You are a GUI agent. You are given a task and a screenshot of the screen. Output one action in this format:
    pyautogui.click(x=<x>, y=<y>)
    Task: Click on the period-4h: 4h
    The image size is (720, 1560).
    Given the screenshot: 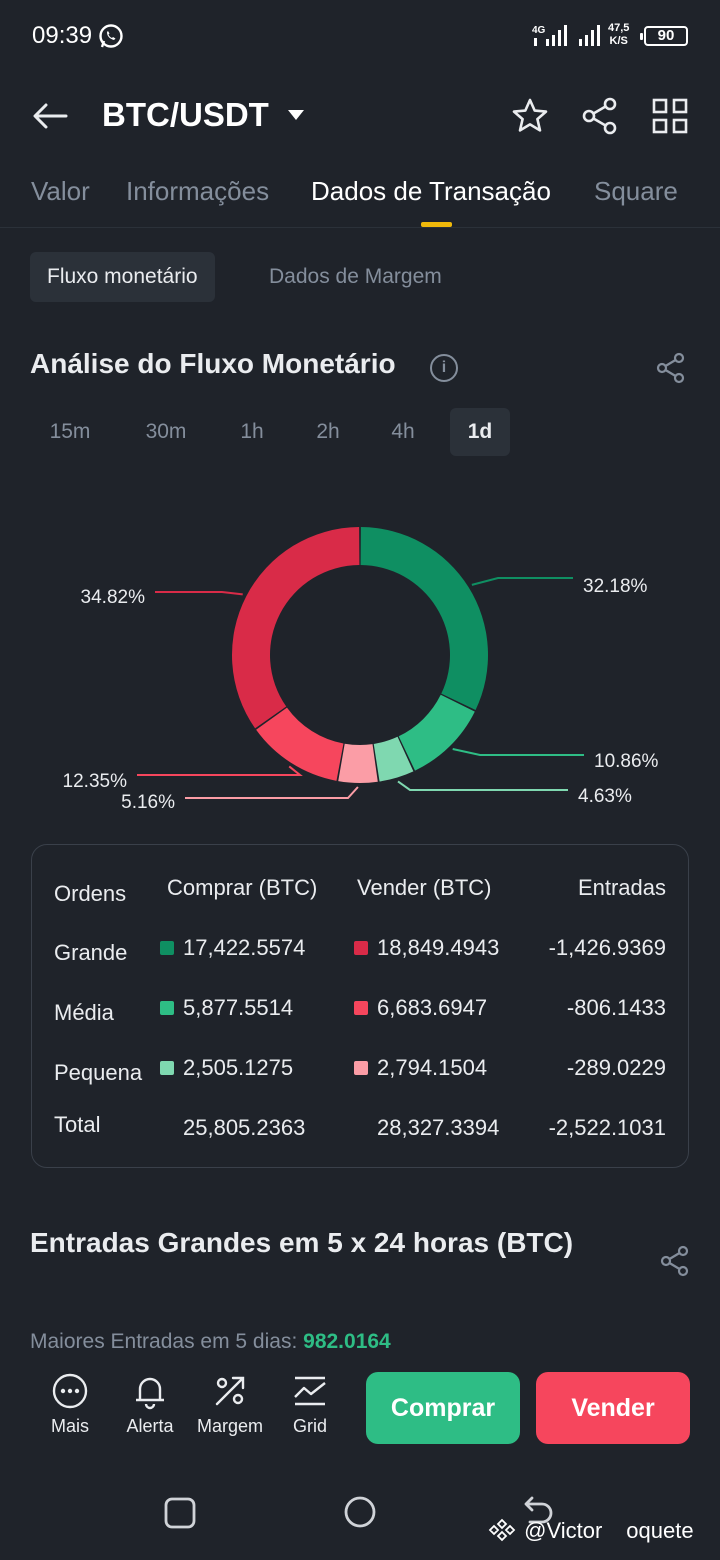 What is the action you would take?
    pyautogui.click(x=403, y=431)
    